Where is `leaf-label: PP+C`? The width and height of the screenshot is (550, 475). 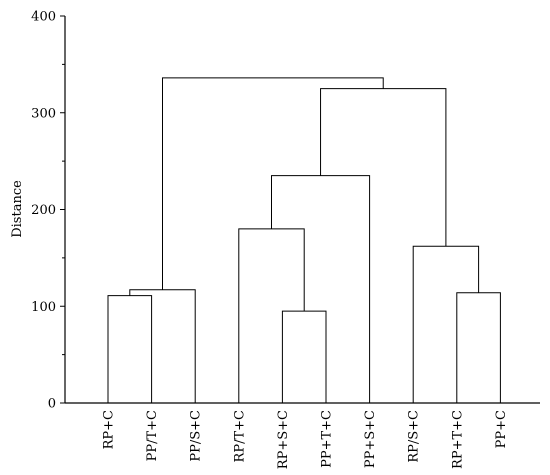
leaf-label: PP+C is located at coordinates (501, 429).